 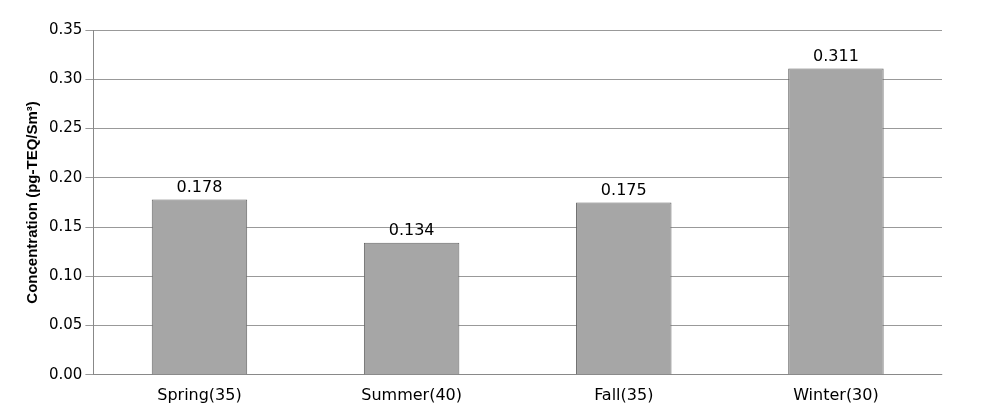 I want to click on y-tick-label: 0.05, so click(x=65, y=324).